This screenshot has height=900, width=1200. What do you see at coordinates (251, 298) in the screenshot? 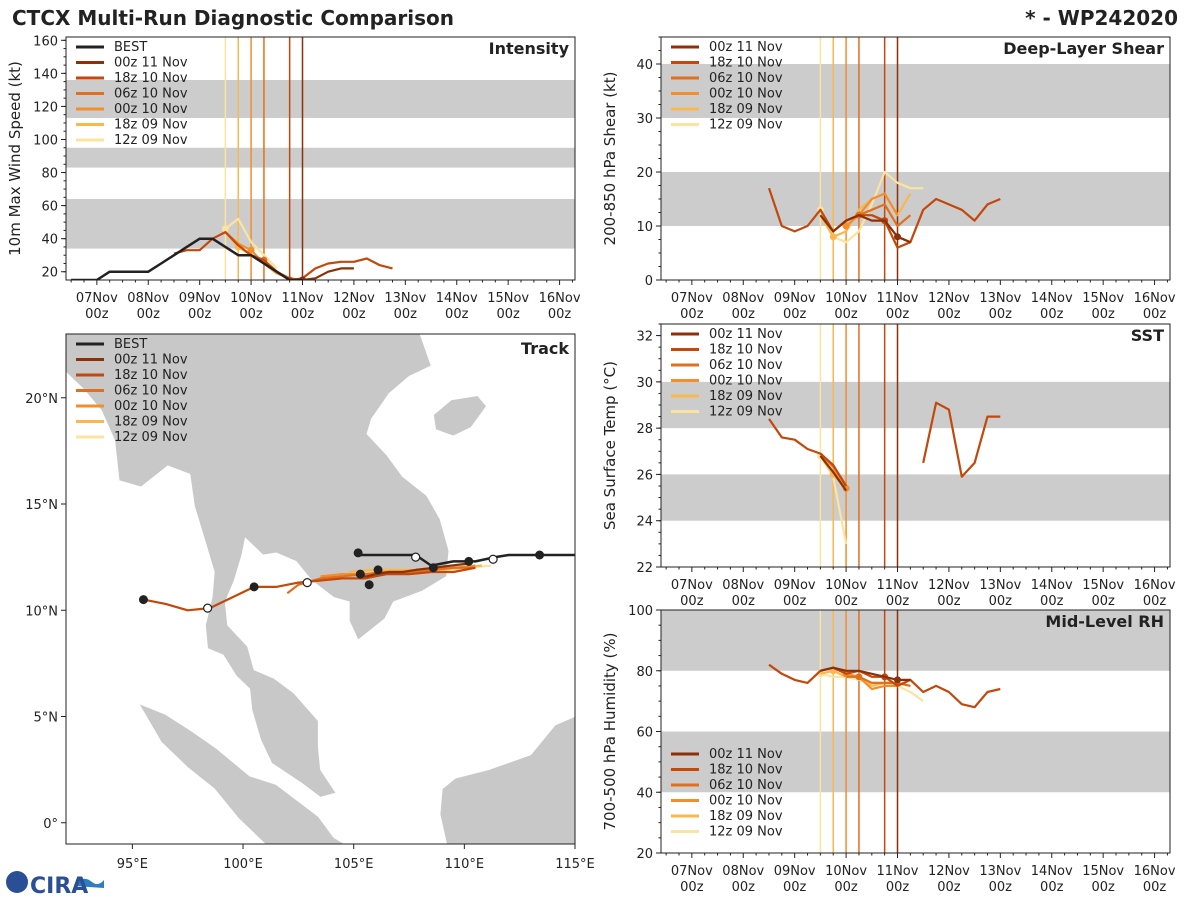
I see `x-tick-label-date: 10Nov` at bounding box center [251, 298].